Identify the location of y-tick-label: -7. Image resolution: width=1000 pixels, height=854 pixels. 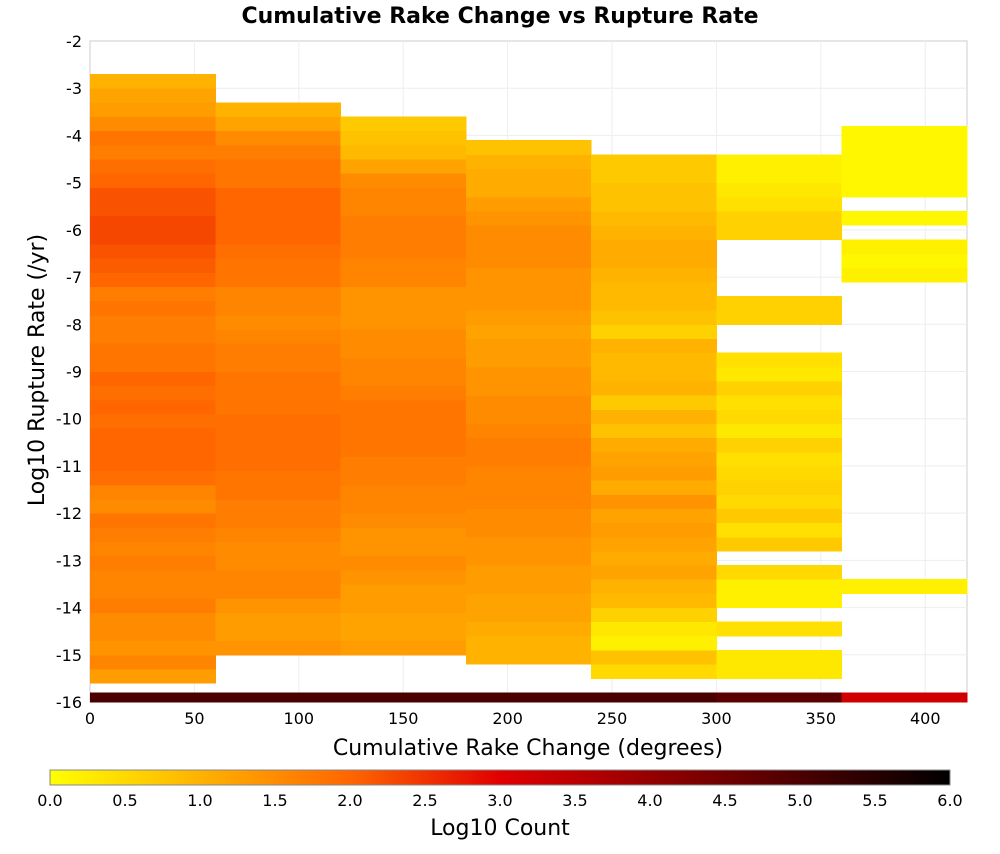
(74, 277).